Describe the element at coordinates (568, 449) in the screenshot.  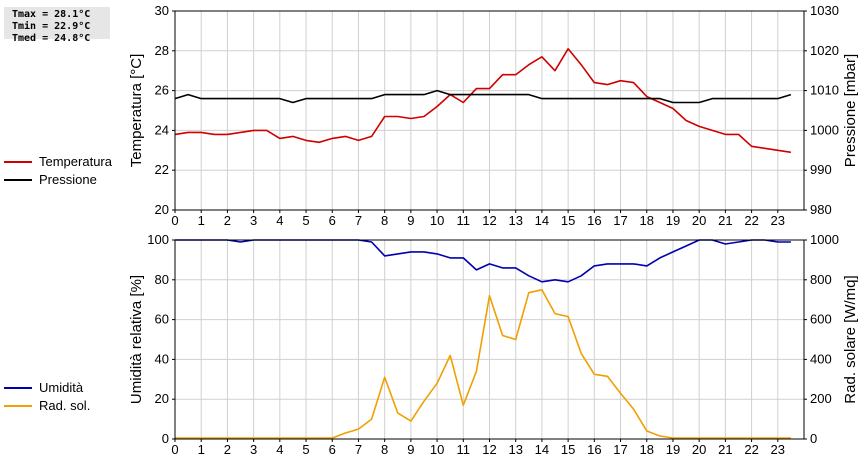
I see `bottom-x-tick-label: 15` at that location.